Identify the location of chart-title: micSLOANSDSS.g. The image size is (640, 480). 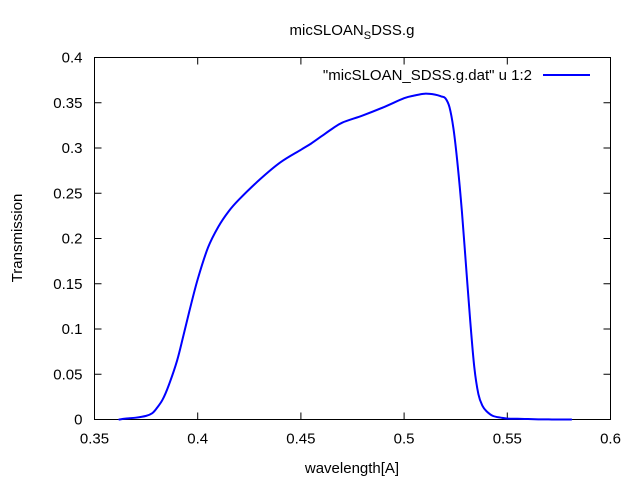
(352, 32).